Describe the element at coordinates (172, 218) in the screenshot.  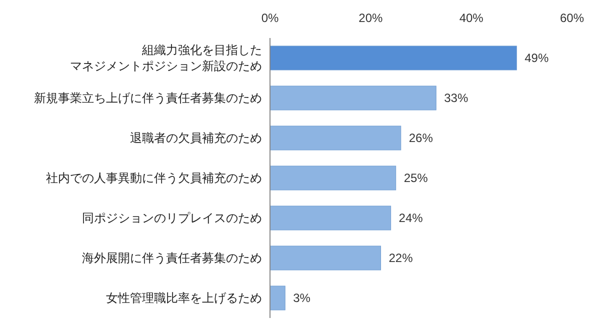
I see `y-tick-label: 同ポジションのリプレイスのため` at that location.